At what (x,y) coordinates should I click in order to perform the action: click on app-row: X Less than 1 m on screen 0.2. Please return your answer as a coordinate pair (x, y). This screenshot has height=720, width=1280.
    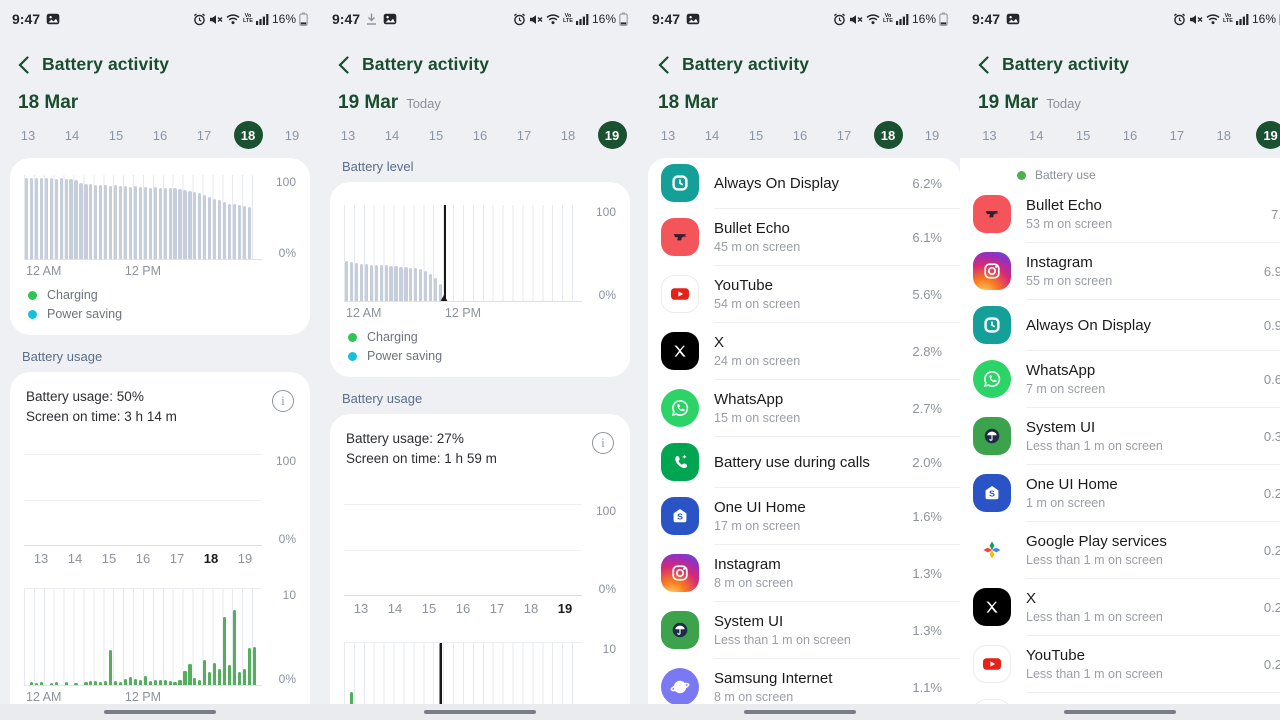
    Looking at the image, I should click on (1120, 607).